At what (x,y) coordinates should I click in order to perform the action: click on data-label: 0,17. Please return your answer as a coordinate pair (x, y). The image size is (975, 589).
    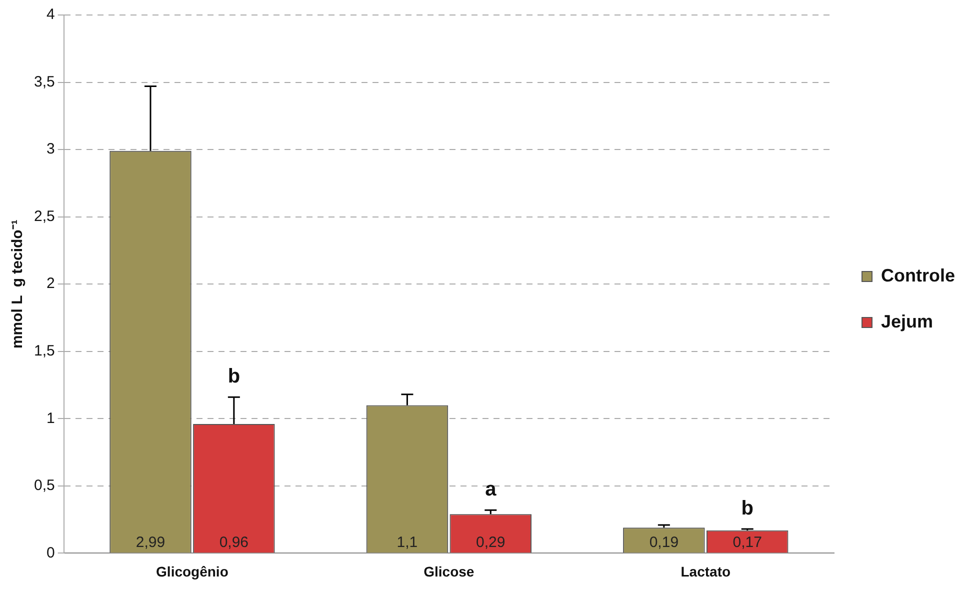
    Looking at the image, I should click on (747, 542).